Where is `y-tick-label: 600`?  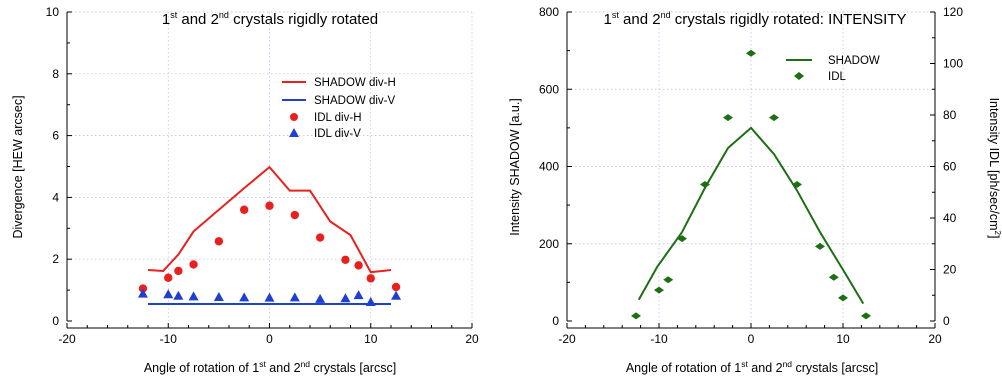
y-tick-label: 600 is located at coordinates (549, 89).